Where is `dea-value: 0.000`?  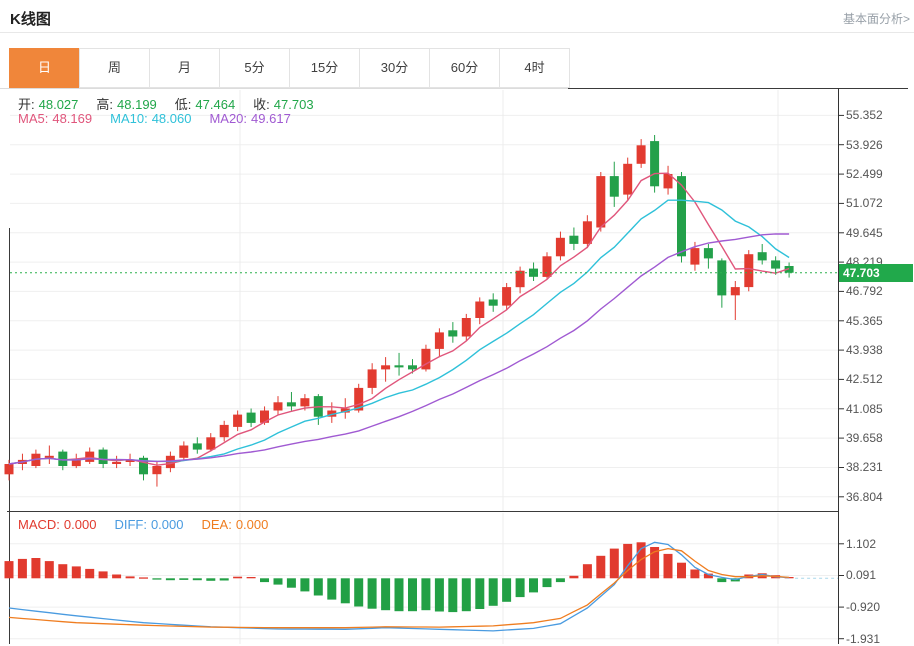
dea-value: 0.000 is located at coordinates (252, 524).